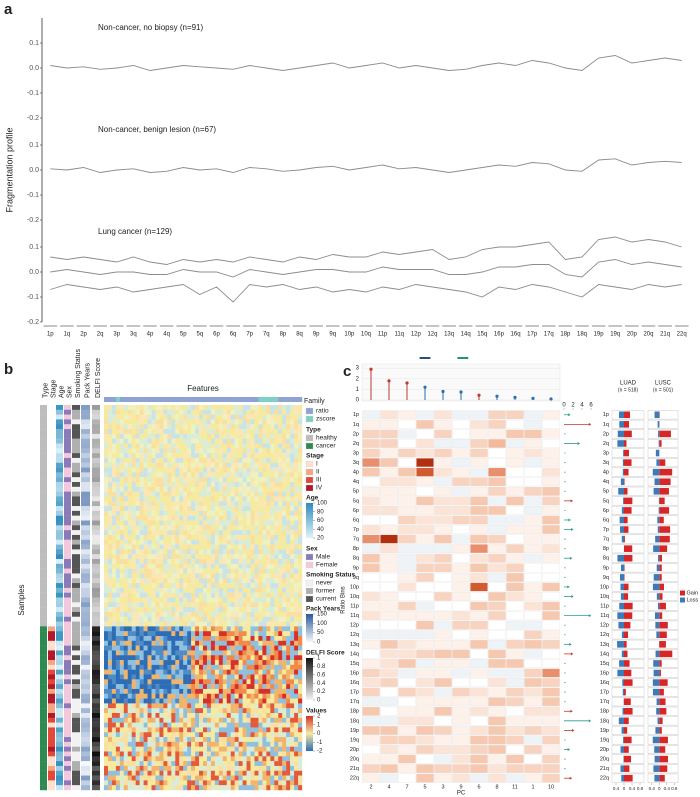  Describe the element at coordinates (590, 424) in the screenshot. I see `arrow-head` at that location.